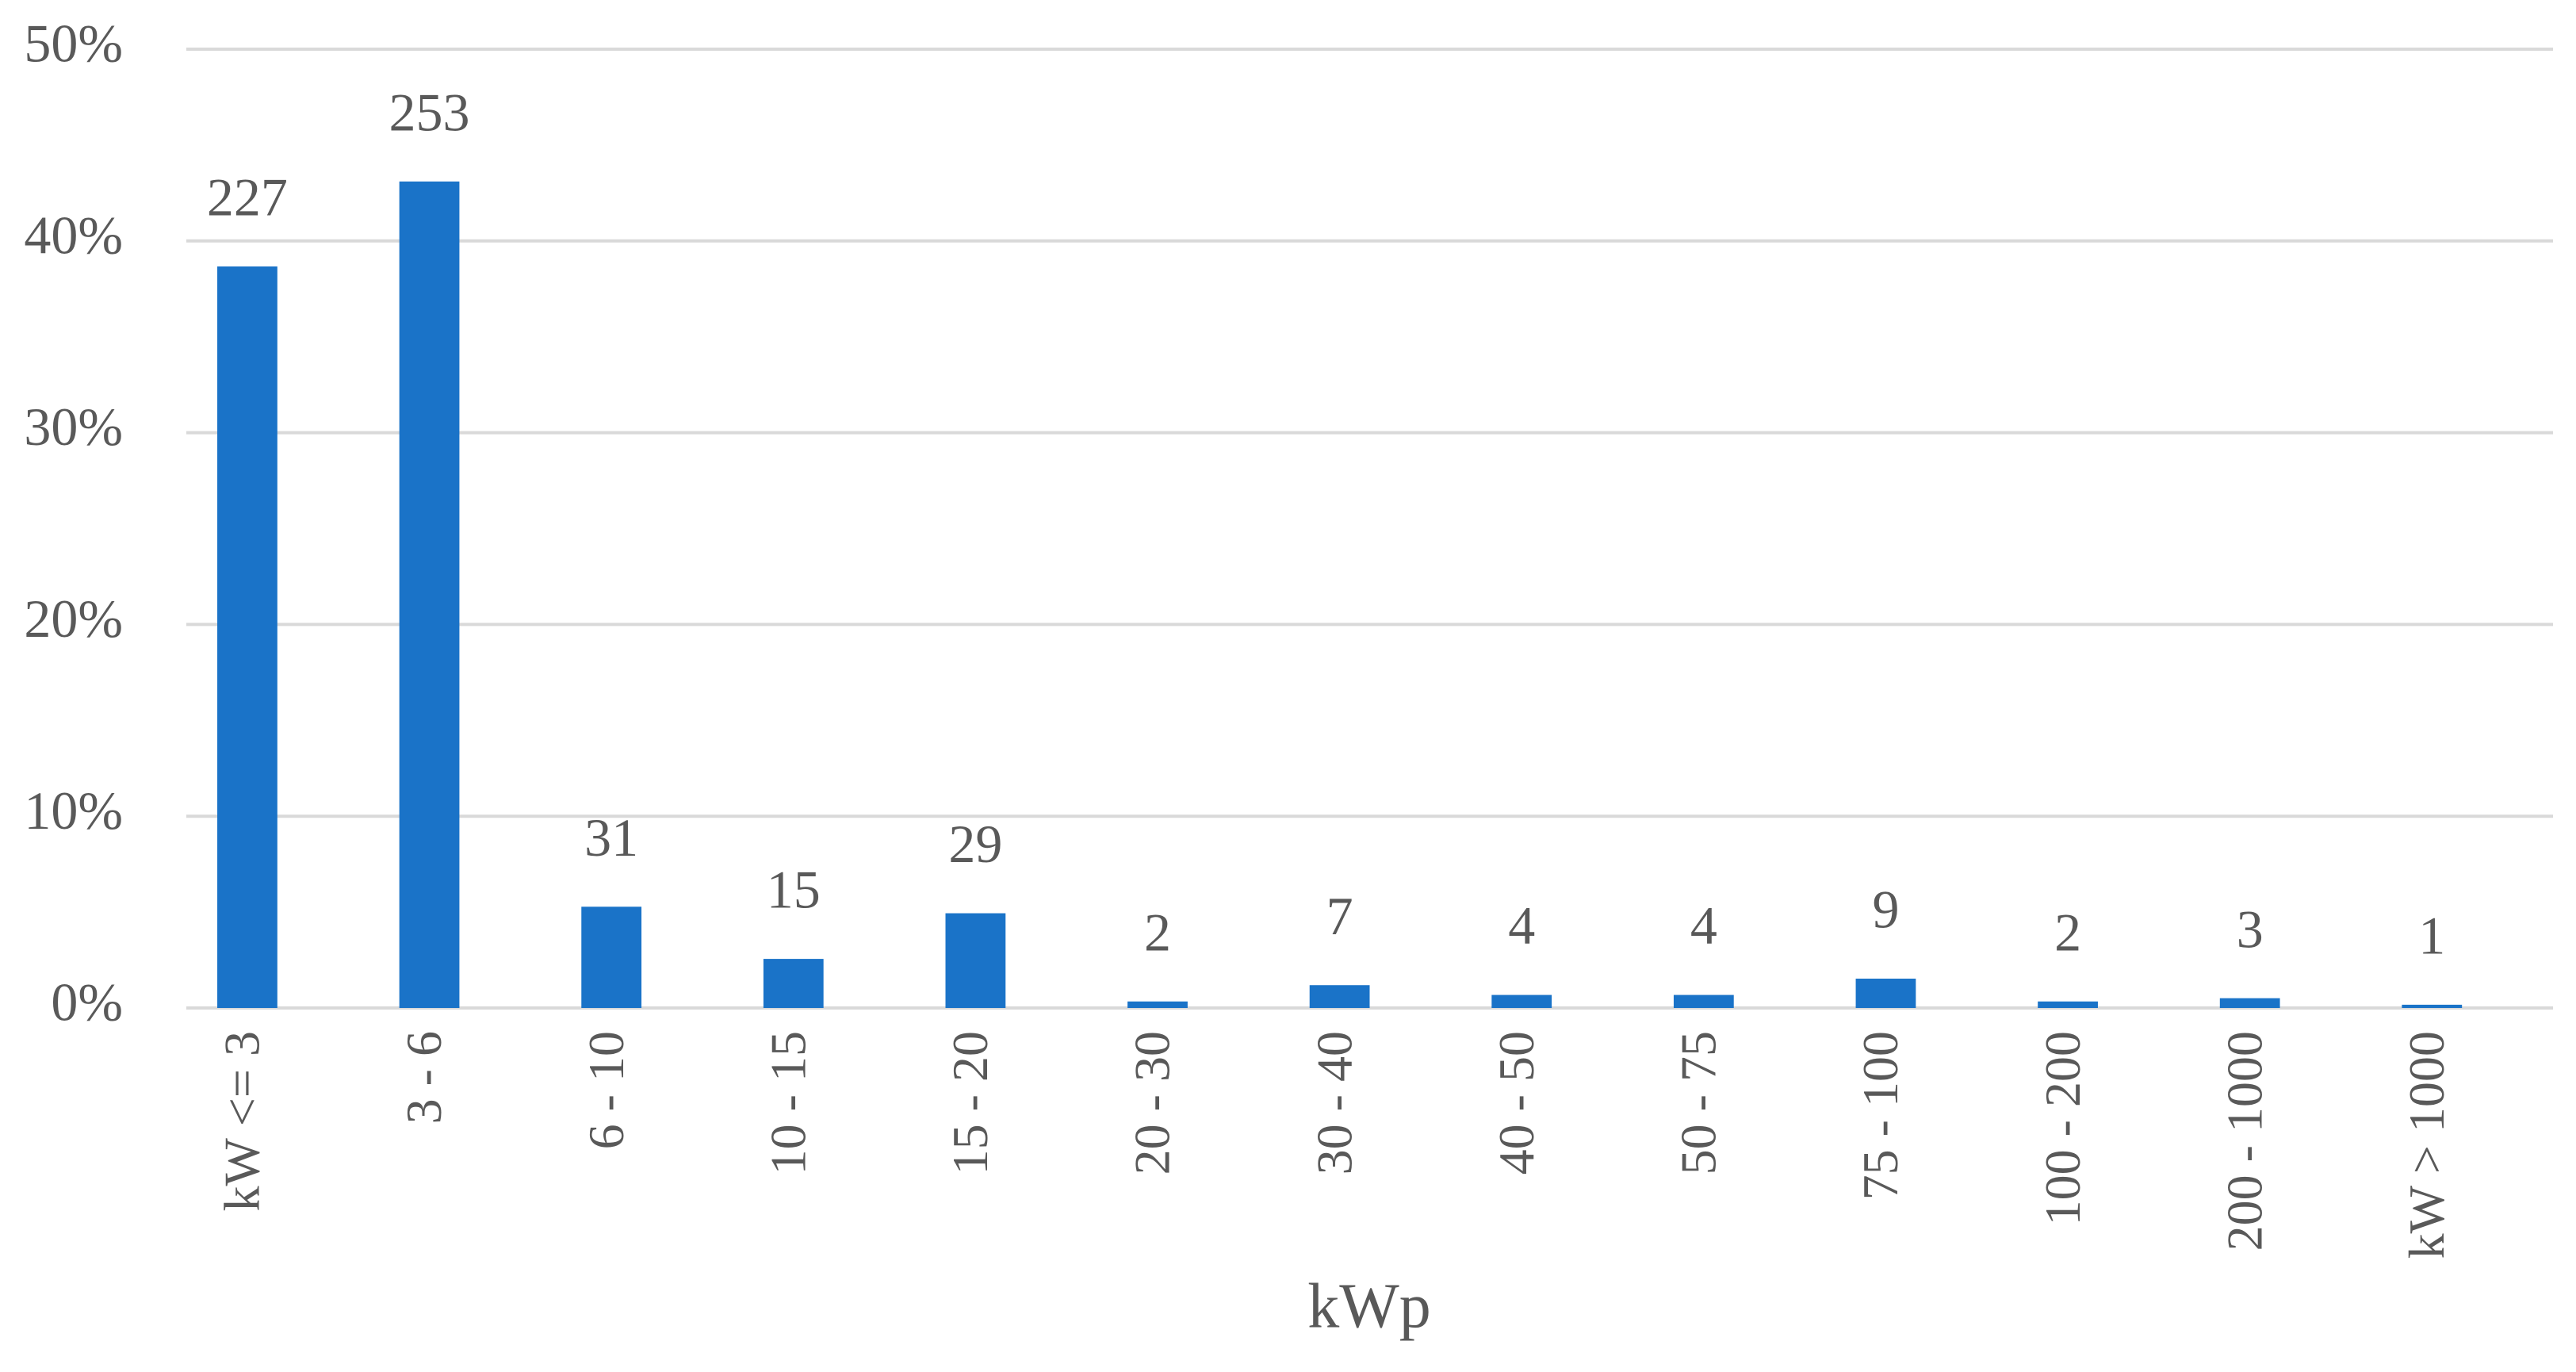 The width and height of the screenshot is (2576, 1372). What do you see at coordinates (429, 112) in the screenshot?
I see `data-label: 253` at bounding box center [429, 112].